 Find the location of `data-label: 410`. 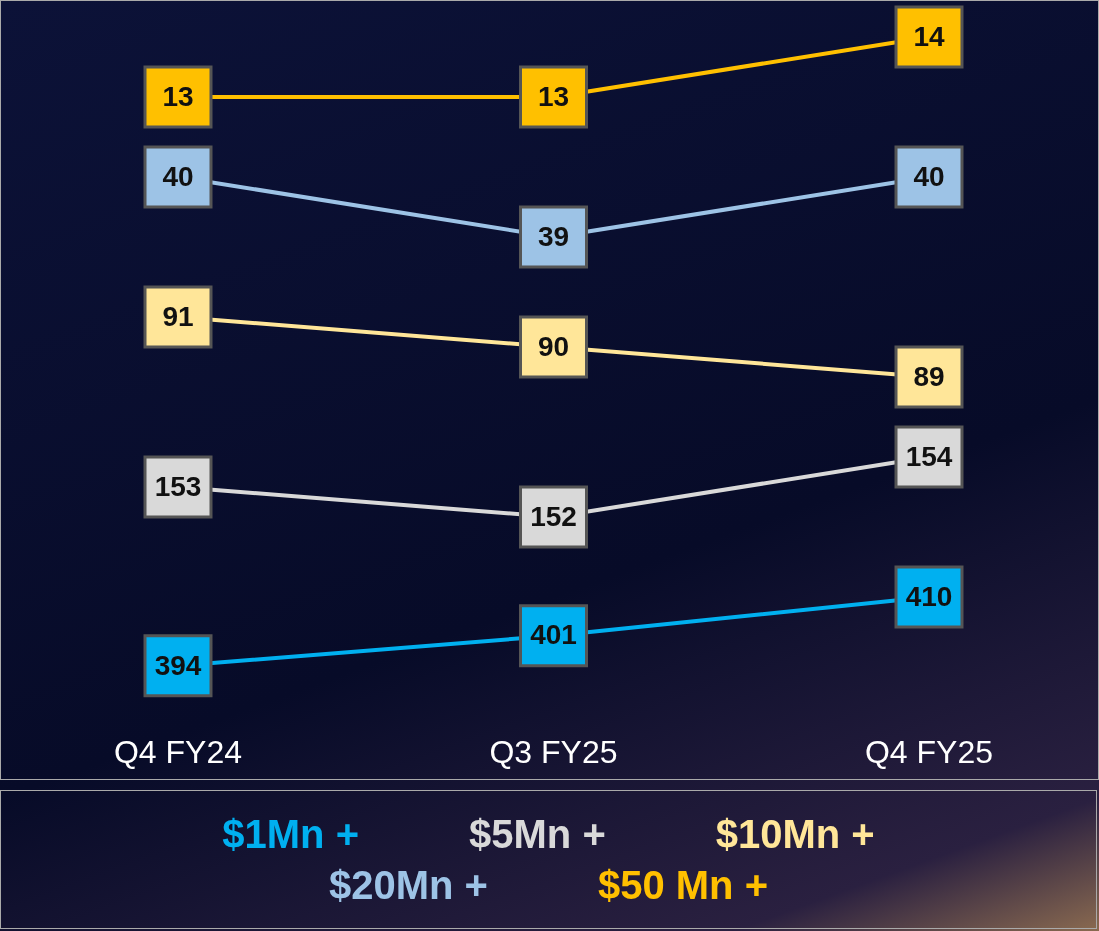

data-label: 410 is located at coordinates (929, 596).